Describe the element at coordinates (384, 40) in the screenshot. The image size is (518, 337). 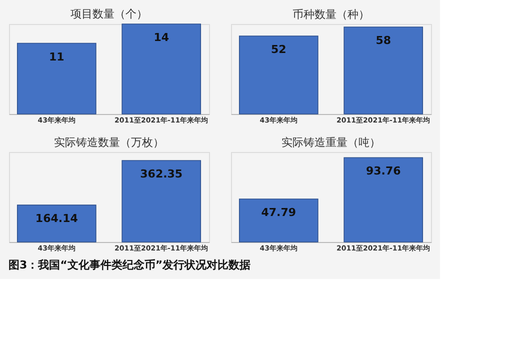
I see `data-label: 58` at that location.